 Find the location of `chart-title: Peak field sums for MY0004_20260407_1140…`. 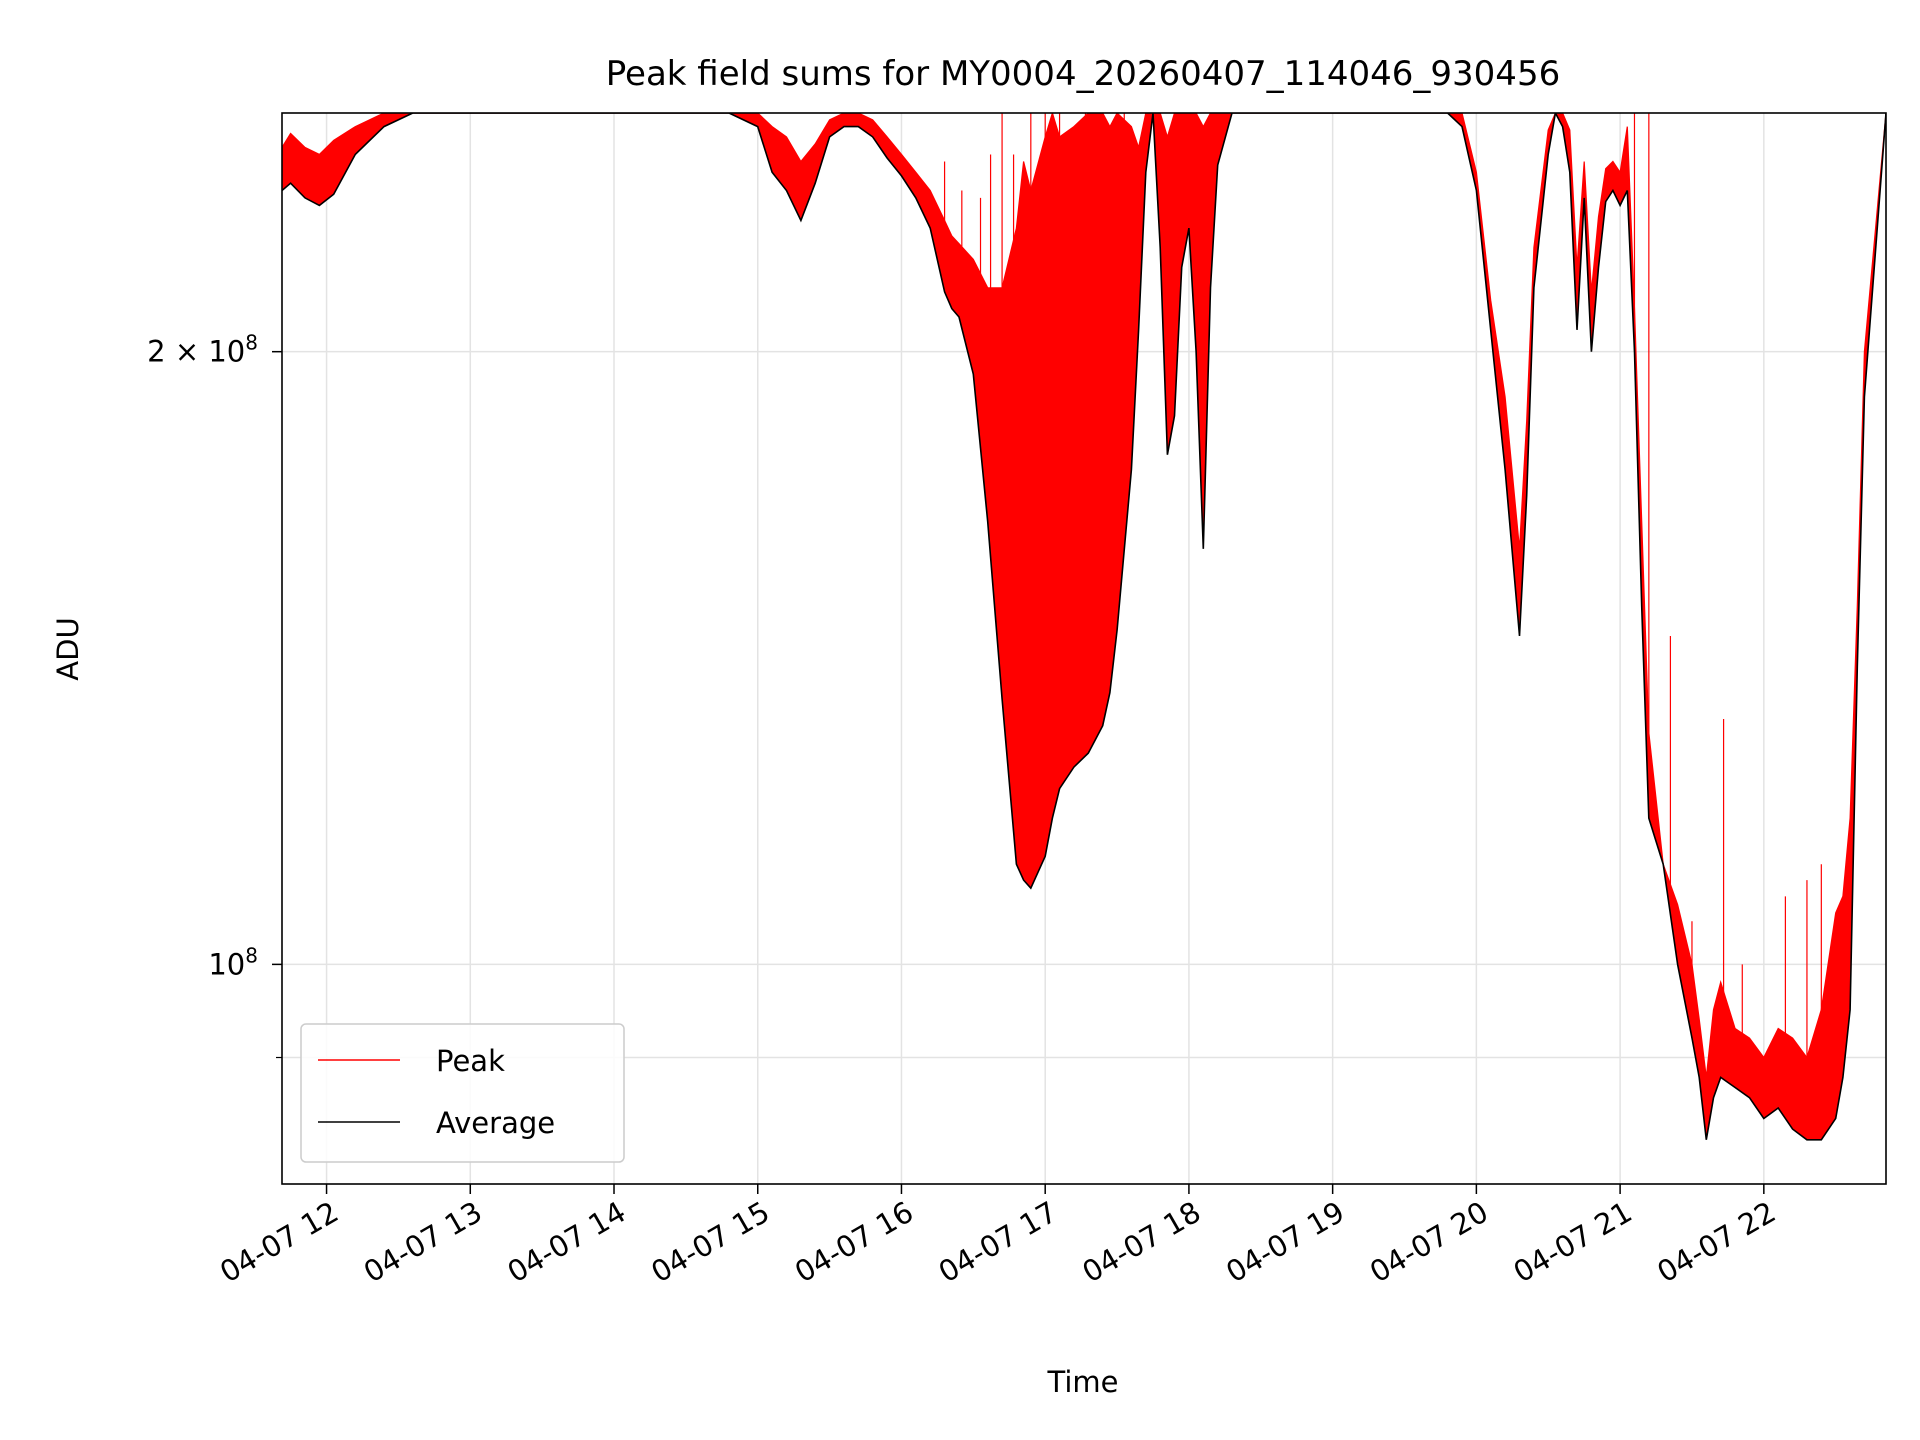

chart-title: Peak field sums for MY0004_20260407_1140… is located at coordinates (1083, 74).